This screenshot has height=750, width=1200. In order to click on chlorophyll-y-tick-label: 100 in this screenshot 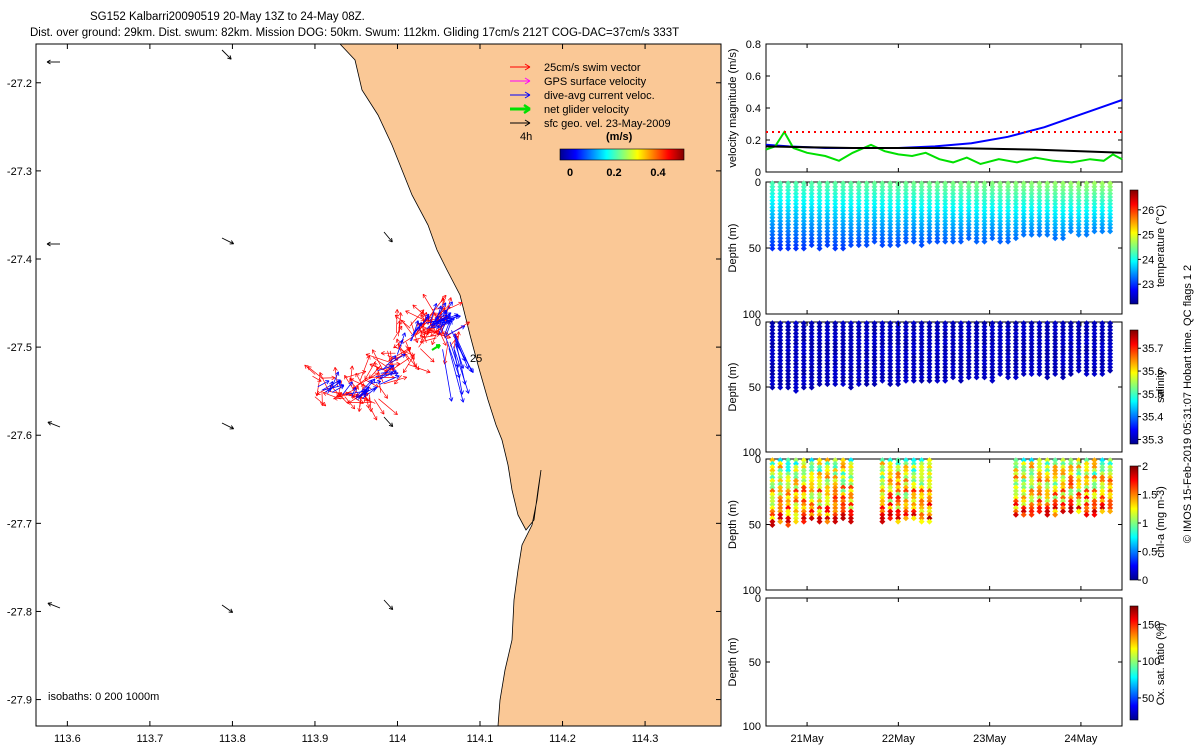, I will do `click(752, 591)`.